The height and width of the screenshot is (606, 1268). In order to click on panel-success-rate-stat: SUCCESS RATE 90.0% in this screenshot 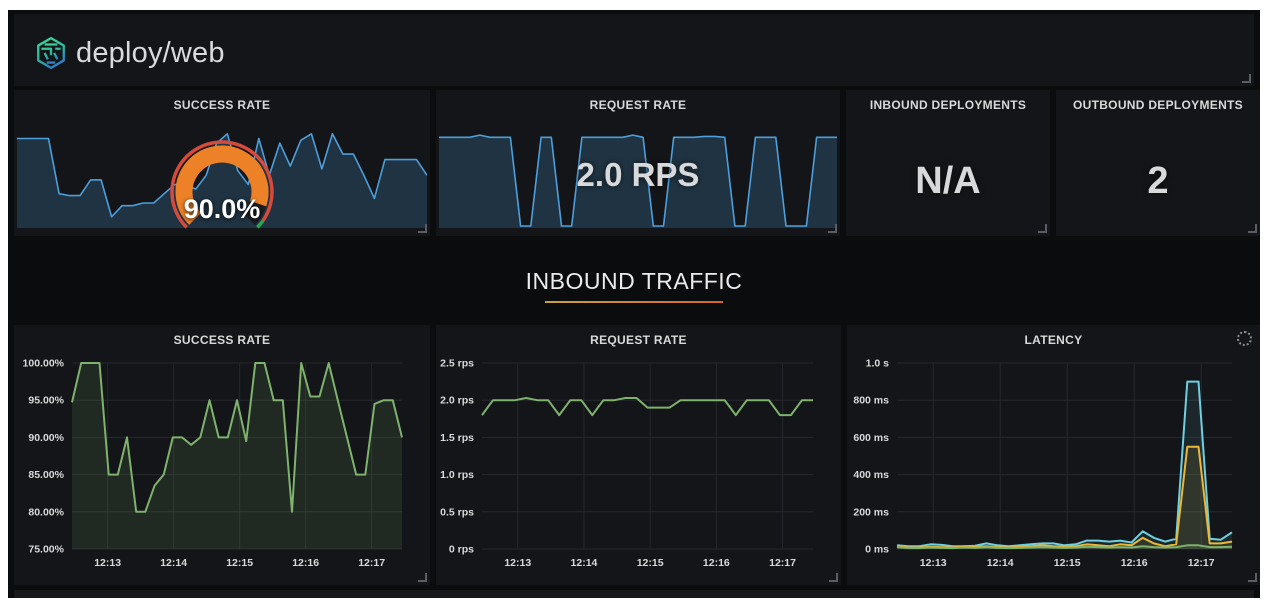, I will do `click(222, 163)`.